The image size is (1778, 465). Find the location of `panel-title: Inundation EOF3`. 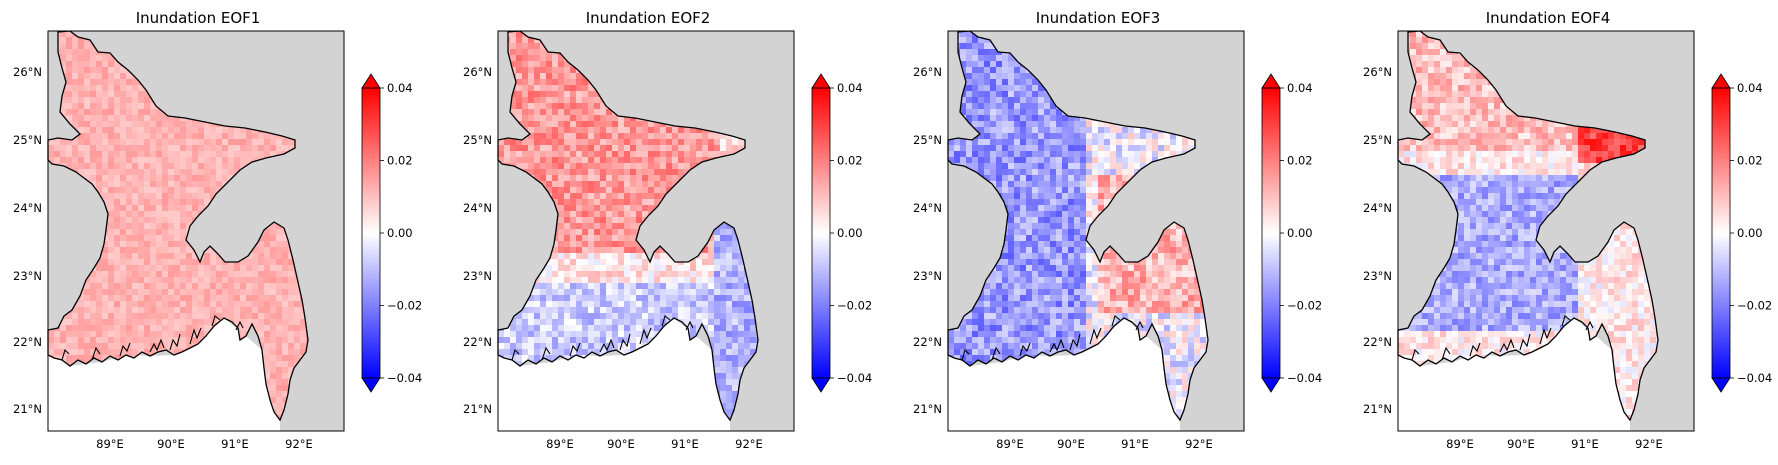

panel-title: Inundation EOF3 is located at coordinates (1098, 18).